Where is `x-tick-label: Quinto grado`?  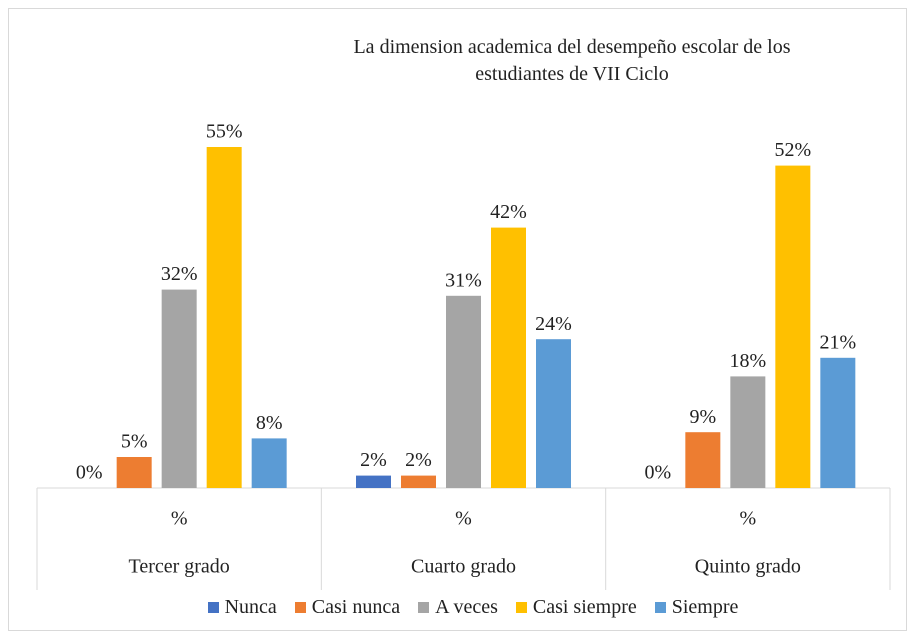 x-tick-label: Quinto grado is located at coordinates (748, 567).